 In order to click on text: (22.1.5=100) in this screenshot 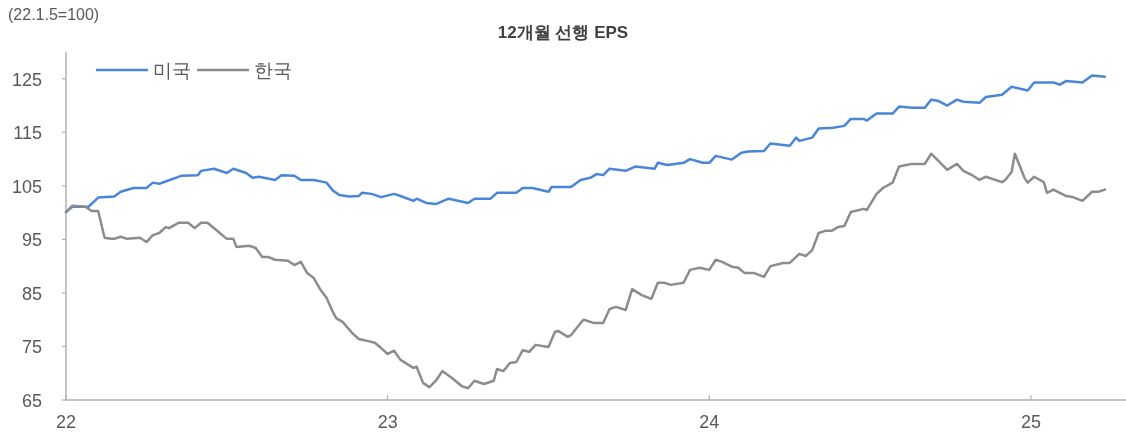, I will do `click(54, 14)`.